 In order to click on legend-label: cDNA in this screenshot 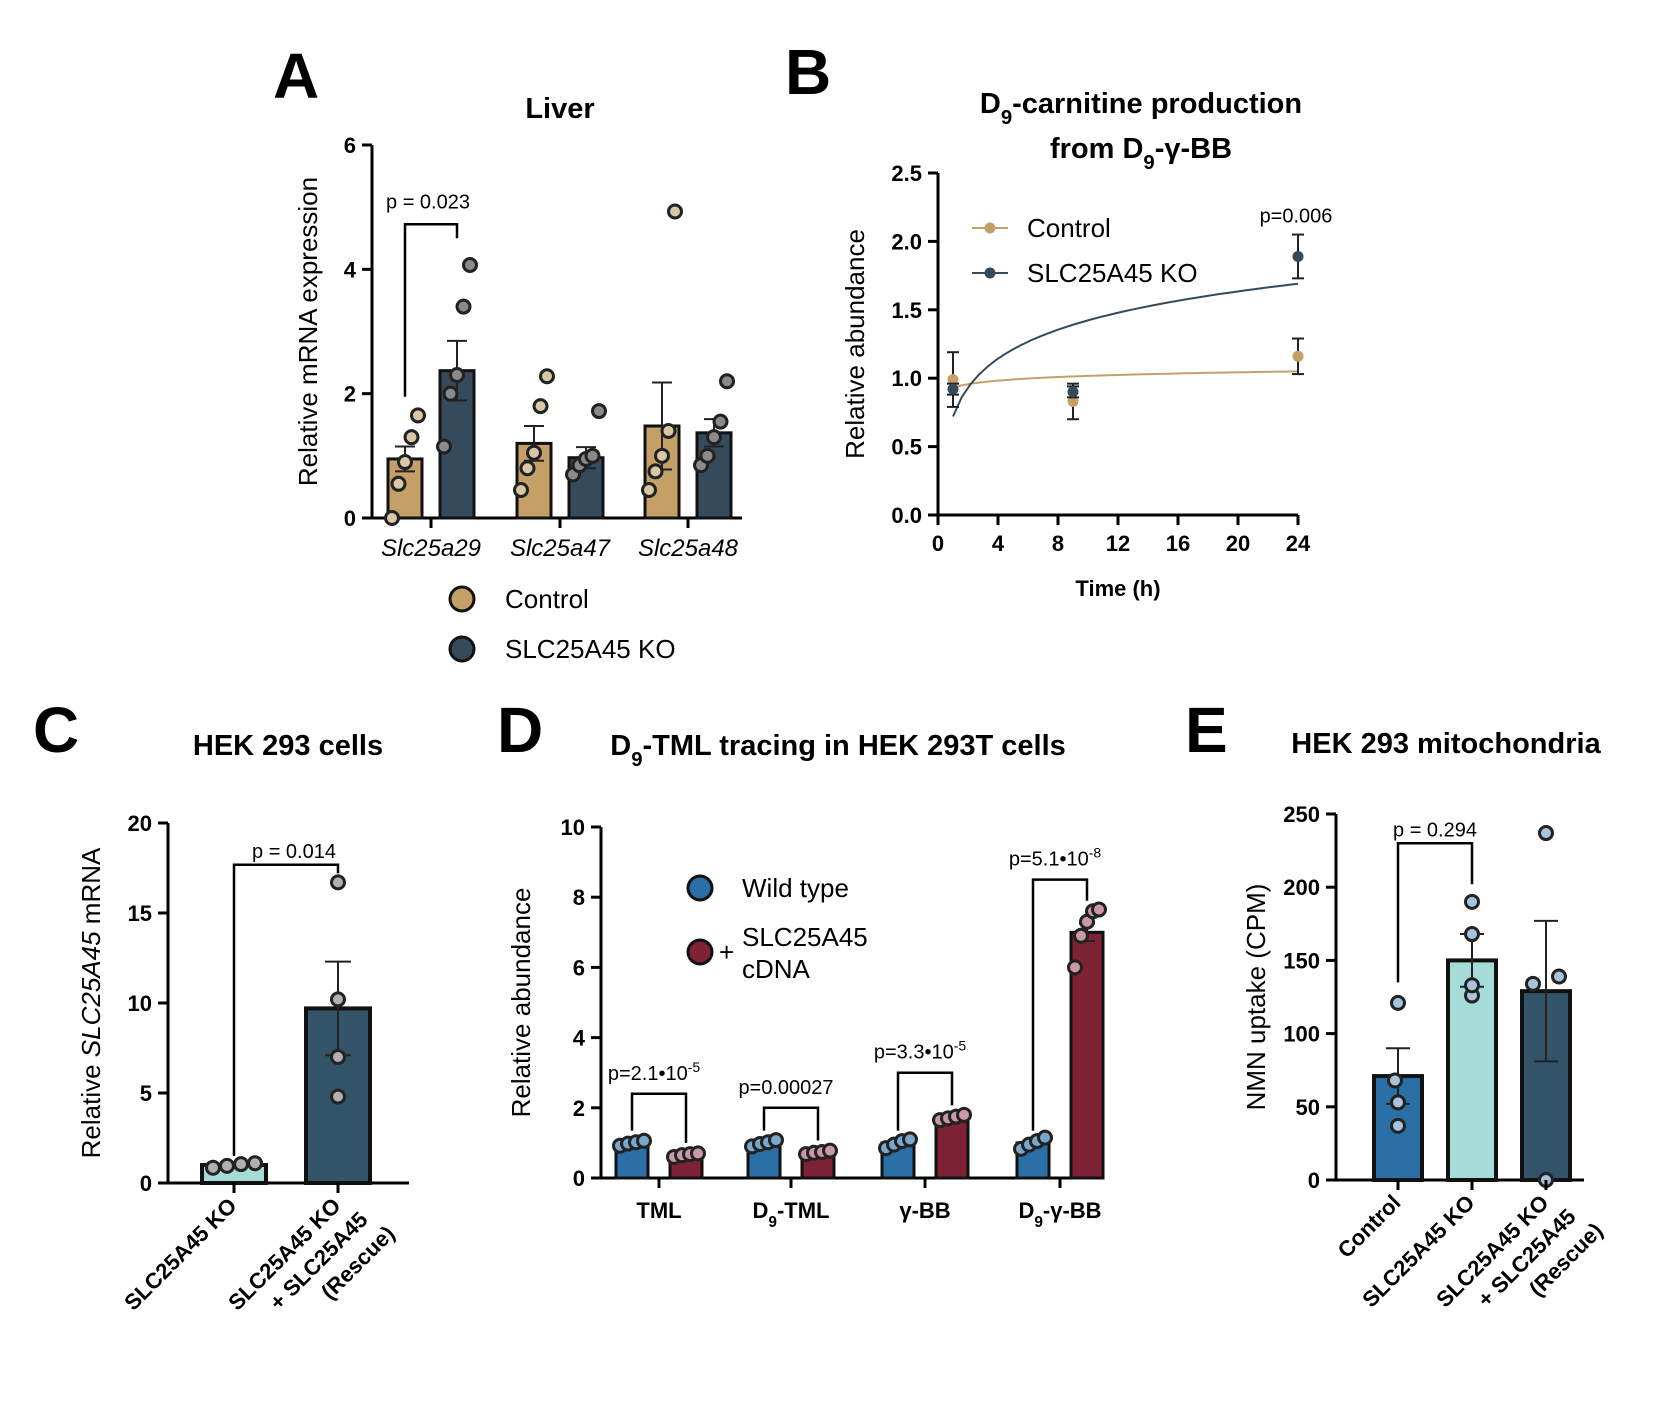, I will do `click(776, 969)`.